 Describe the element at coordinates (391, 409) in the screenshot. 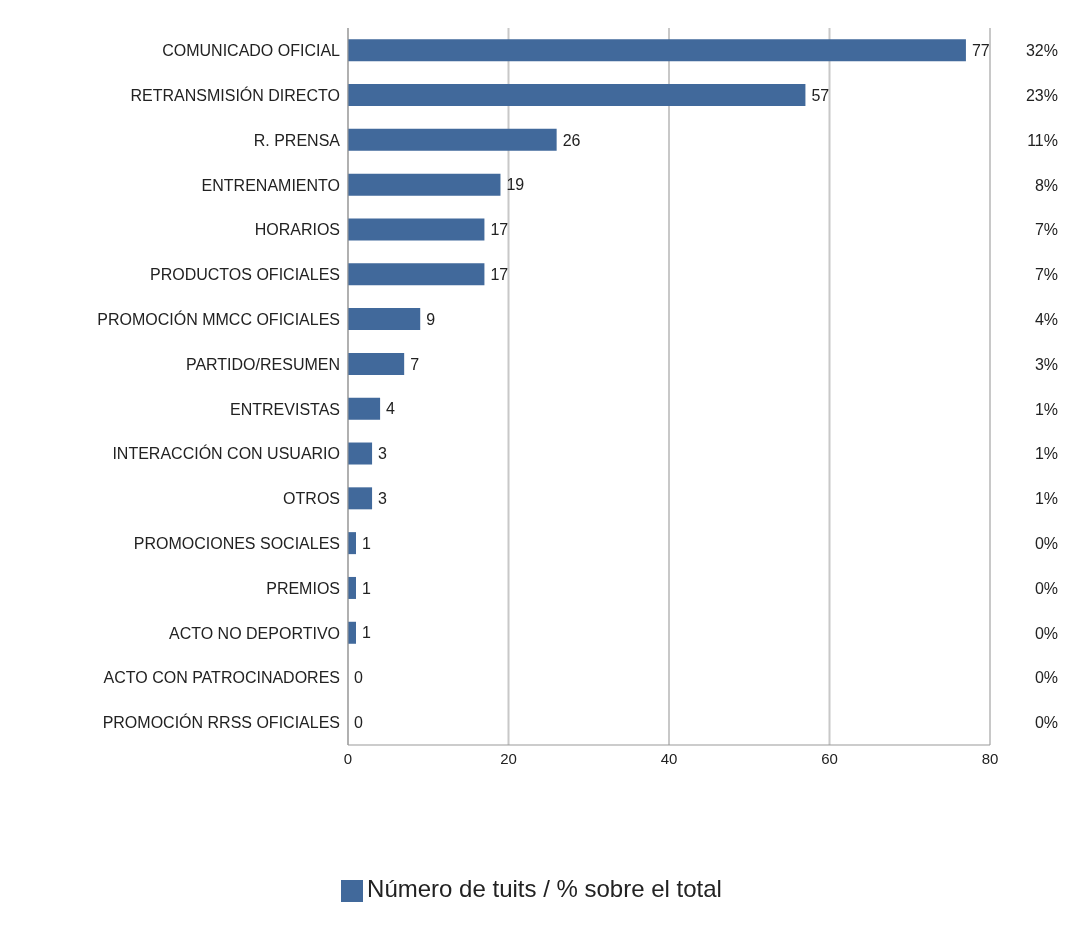

I see `data-label: 4` at that location.